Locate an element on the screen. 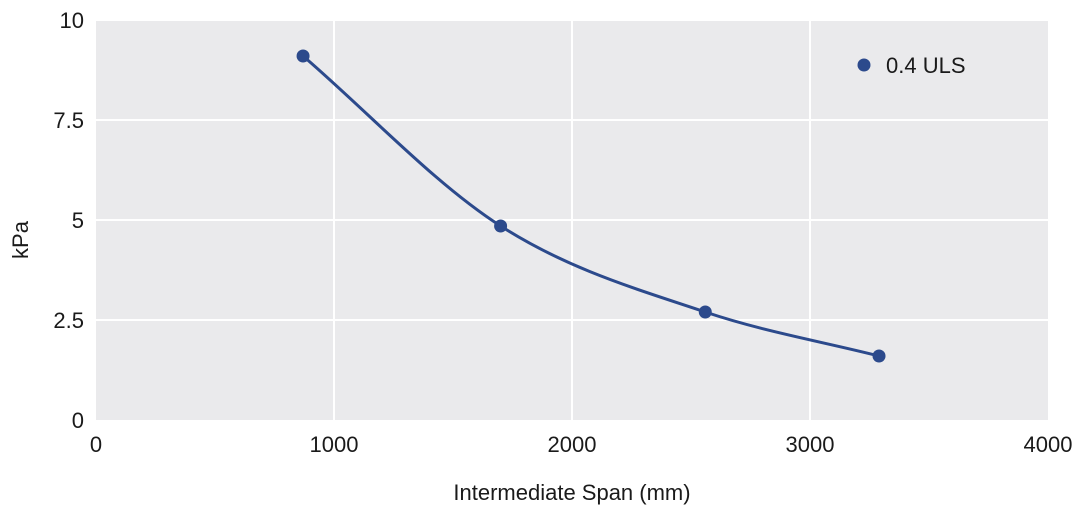 This screenshot has height=506, width=1084. y-tick-labels: 0 2.5 5 7.5 10 is located at coordinates (68, 220).